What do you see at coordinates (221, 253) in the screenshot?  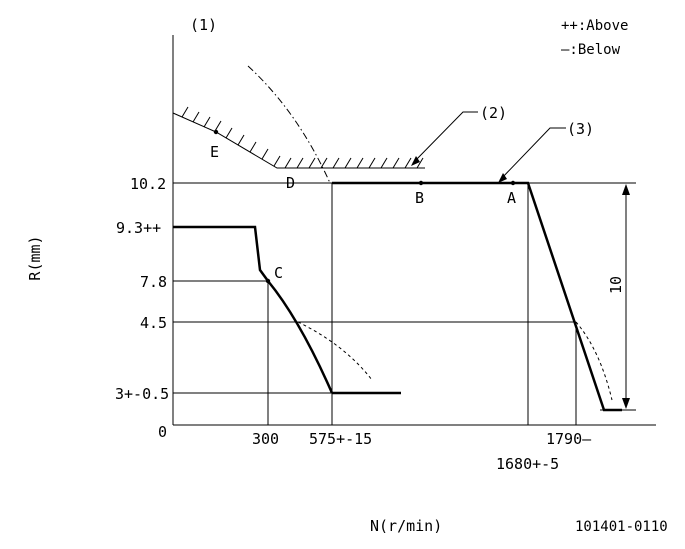 I see `main-characteristic-lower-a` at bounding box center [221, 253].